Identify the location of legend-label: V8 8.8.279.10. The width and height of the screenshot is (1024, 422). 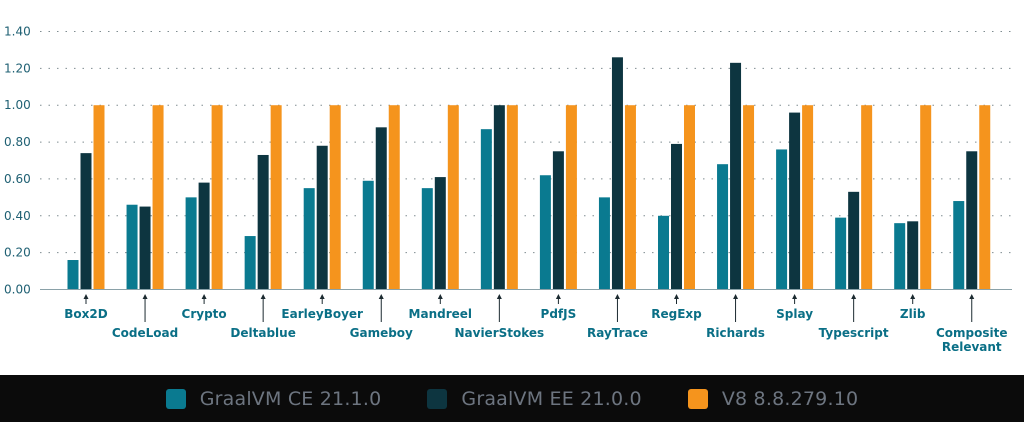
(790, 398).